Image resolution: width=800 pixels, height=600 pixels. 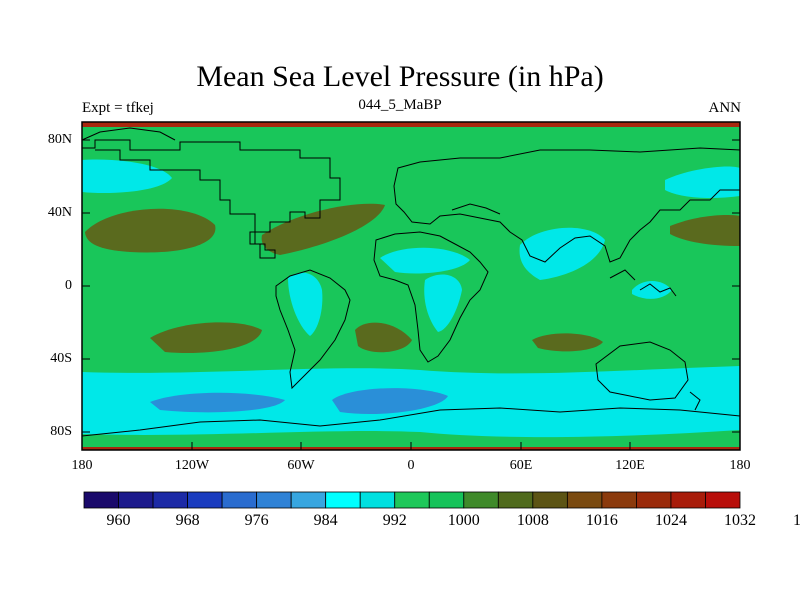 What do you see at coordinates (192, 465) in the screenshot?
I see `lon-tick-120w: 120W` at bounding box center [192, 465].